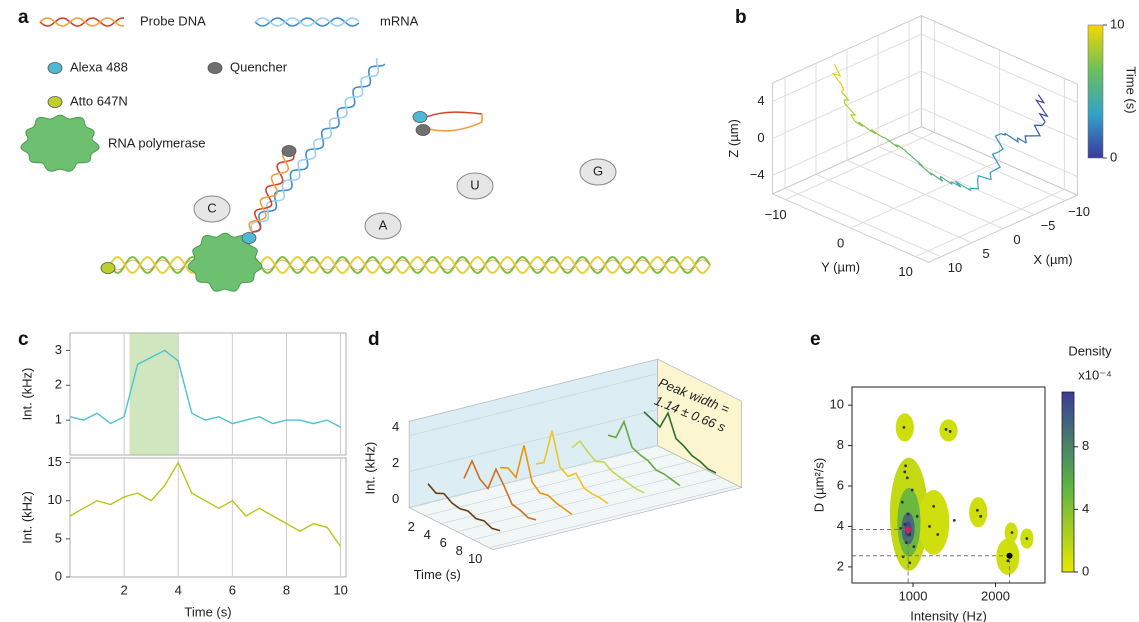  Describe the element at coordinates (1079, 211) in the screenshot. I see `x-tick-label: −10` at that location.